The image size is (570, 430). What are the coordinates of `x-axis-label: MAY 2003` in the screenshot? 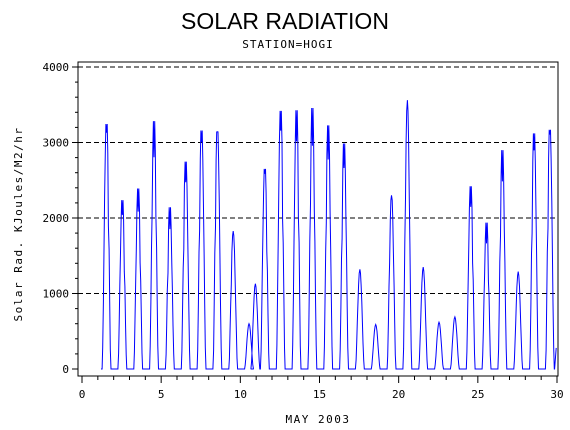 It's located at (318, 419).